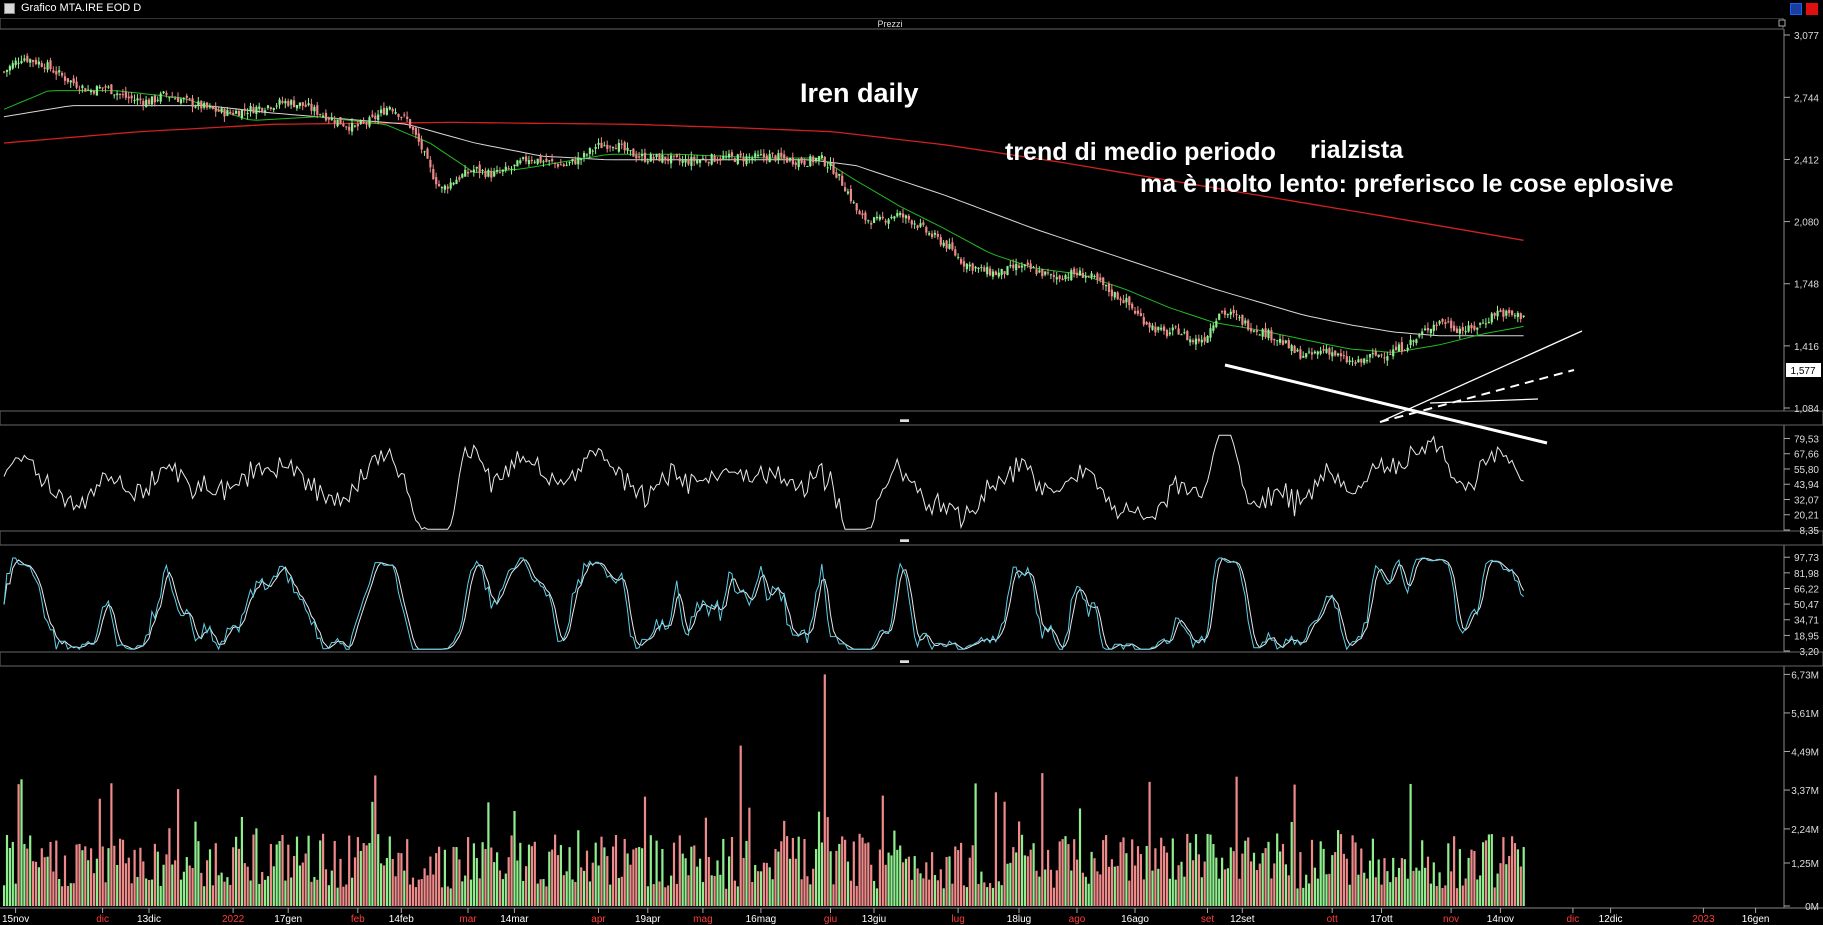 This screenshot has height=925, width=1823. What do you see at coordinates (1782, 23) in the screenshot?
I see `price-panel-button` at bounding box center [1782, 23].